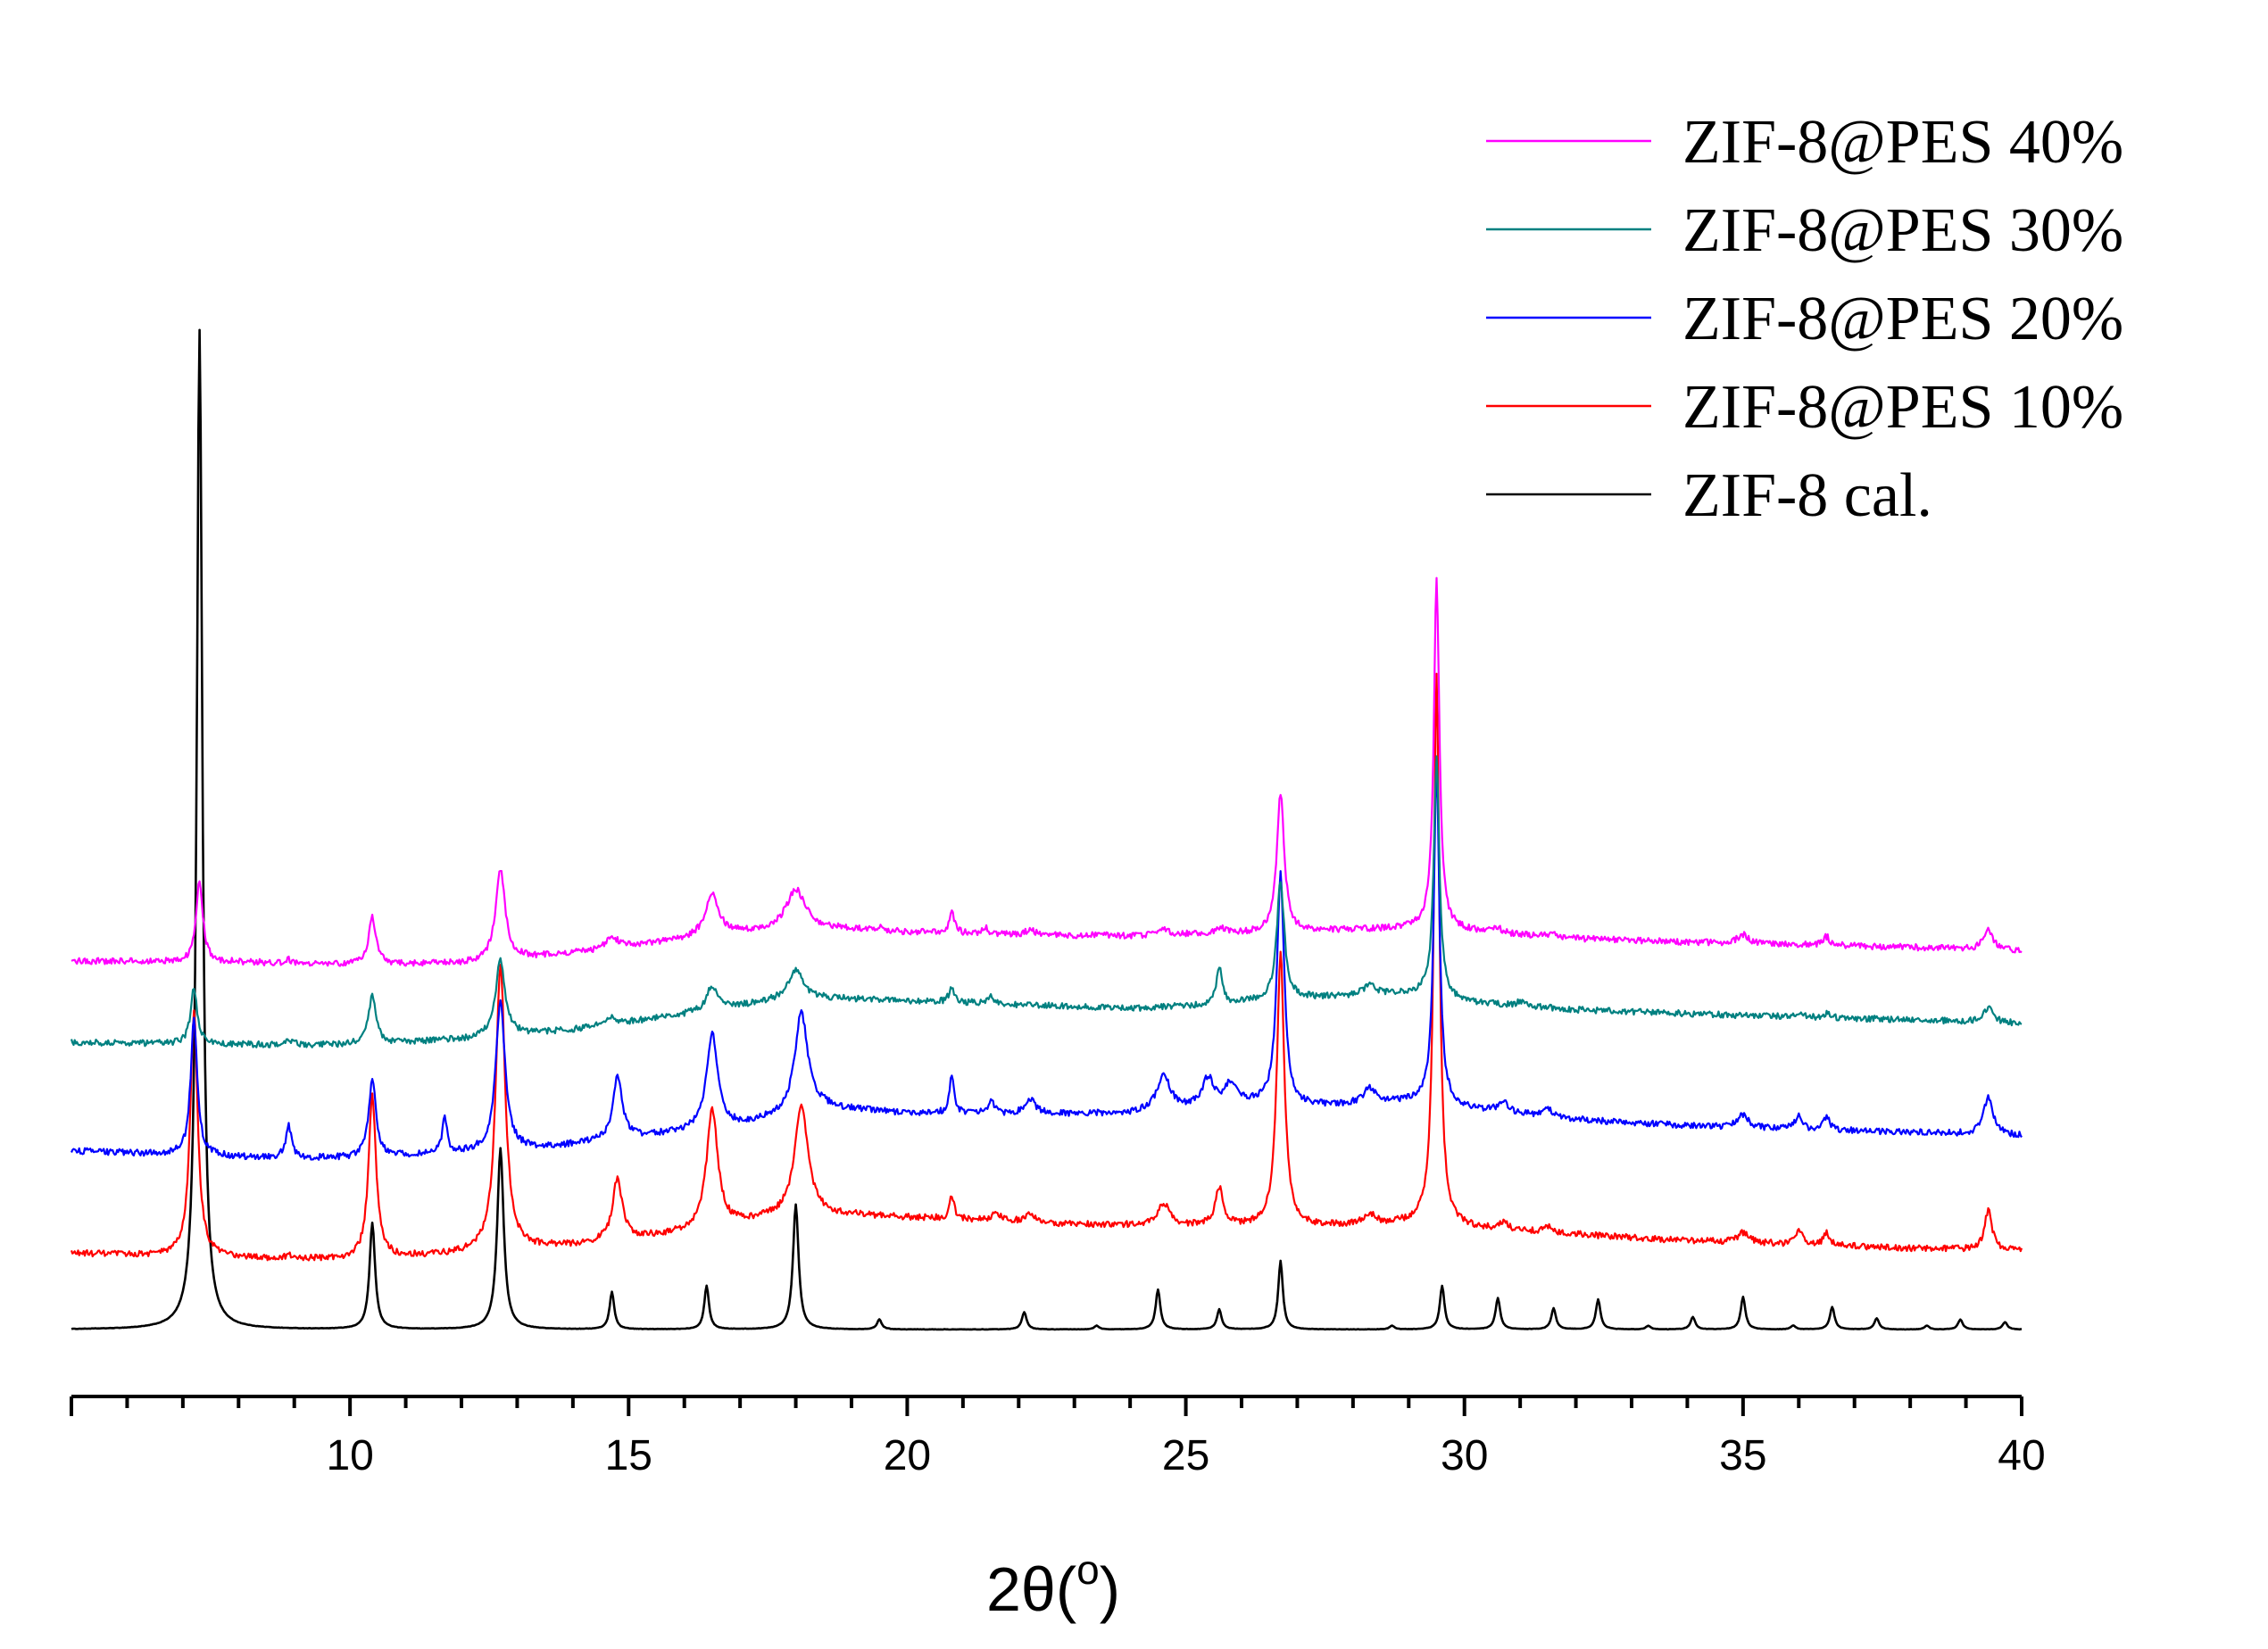  What do you see at coordinates (1903, 407) in the screenshot?
I see `legend-label: ZIF-8@PES 10%` at bounding box center [1903, 407].